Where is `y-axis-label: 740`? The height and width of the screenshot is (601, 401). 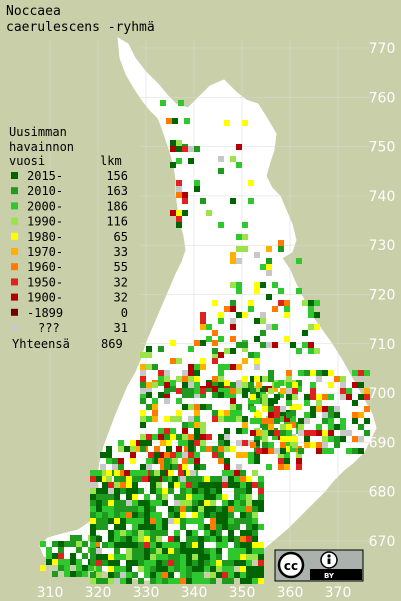
y-axis-label: 740 is located at coordinates (382, 197).